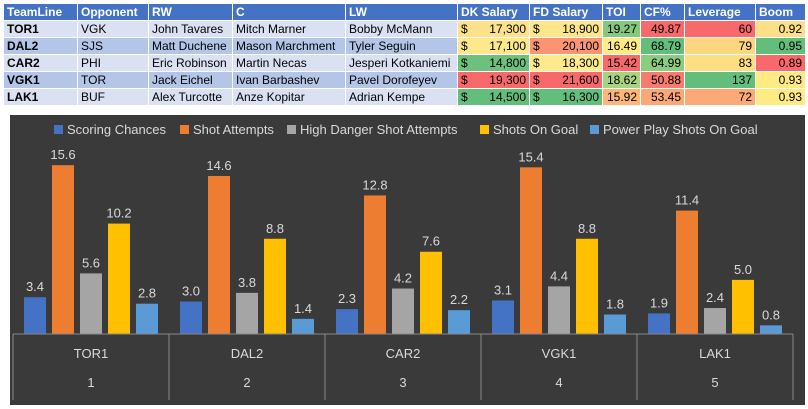 Image resolution: width=808 pixels, height=409 pixels. What do you see at coordinates (621, 63) in the screenshot?
I see `cell-toi: 15.42` at bounding box center [621, 63].